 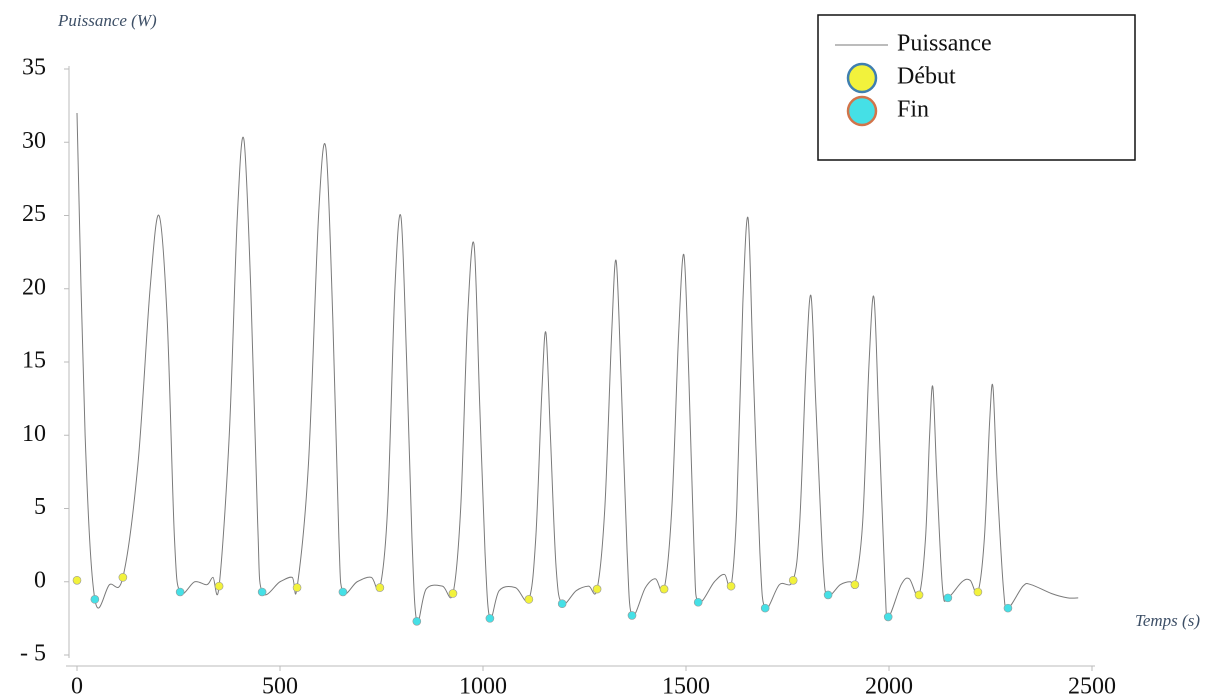 What do you see at coordinates (33, 654) in the screenshot?
I see `y-tick-label: - 5` at bounding box center [33, 654].